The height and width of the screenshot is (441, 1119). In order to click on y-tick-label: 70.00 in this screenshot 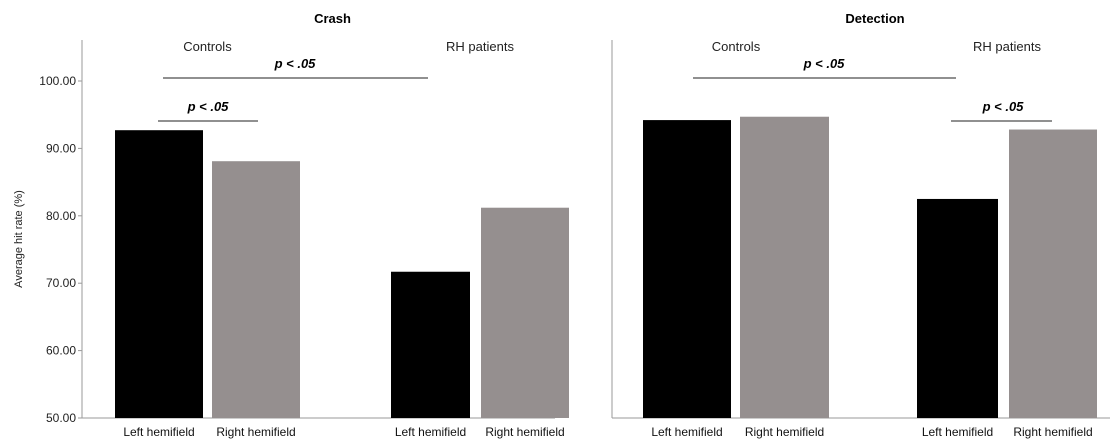, I will do `click(61, 283)`.